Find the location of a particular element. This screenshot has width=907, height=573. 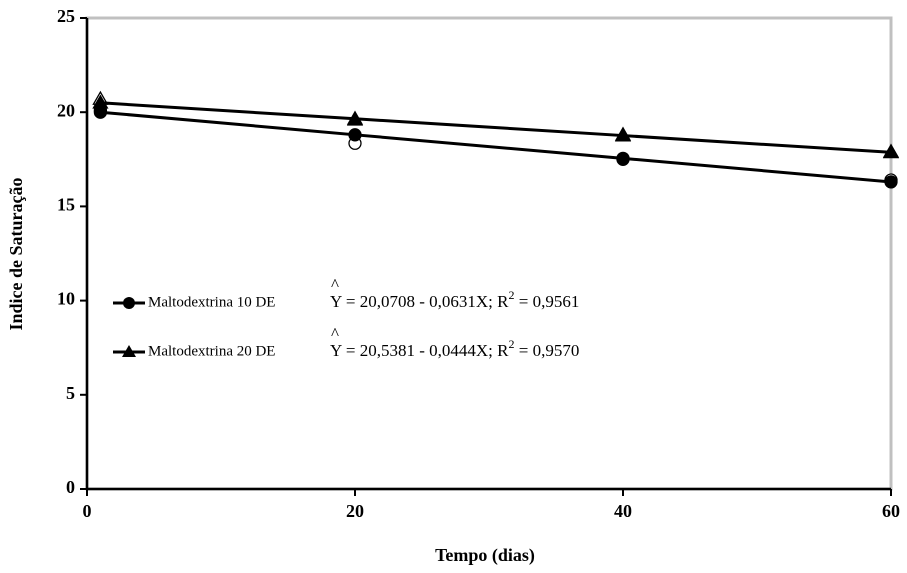

equation: Y = 20,5381 - 0,0444X; R2 = 0,9570 is located at coordinates (454, 348).